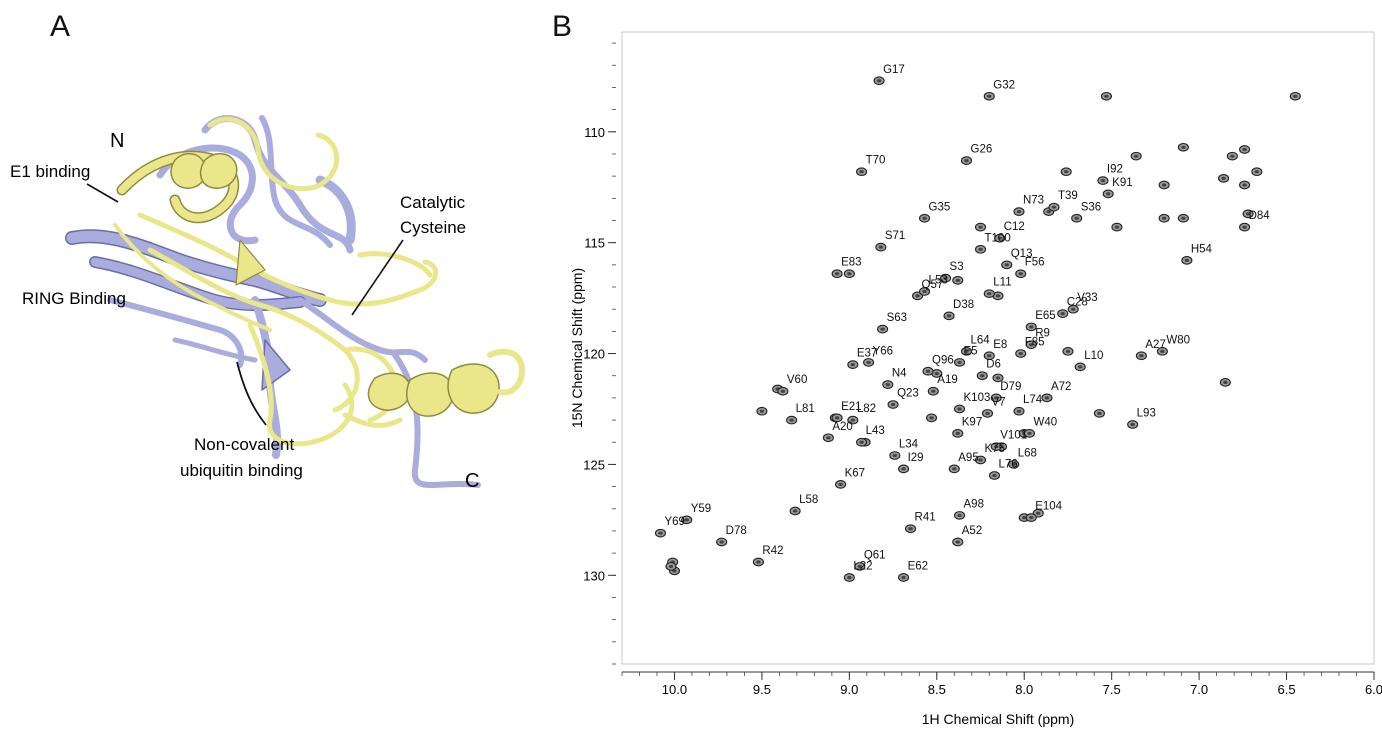 This screenshot has width=1382, height=731. I want to click on peak-label-L34: L34, so click(909, 445).